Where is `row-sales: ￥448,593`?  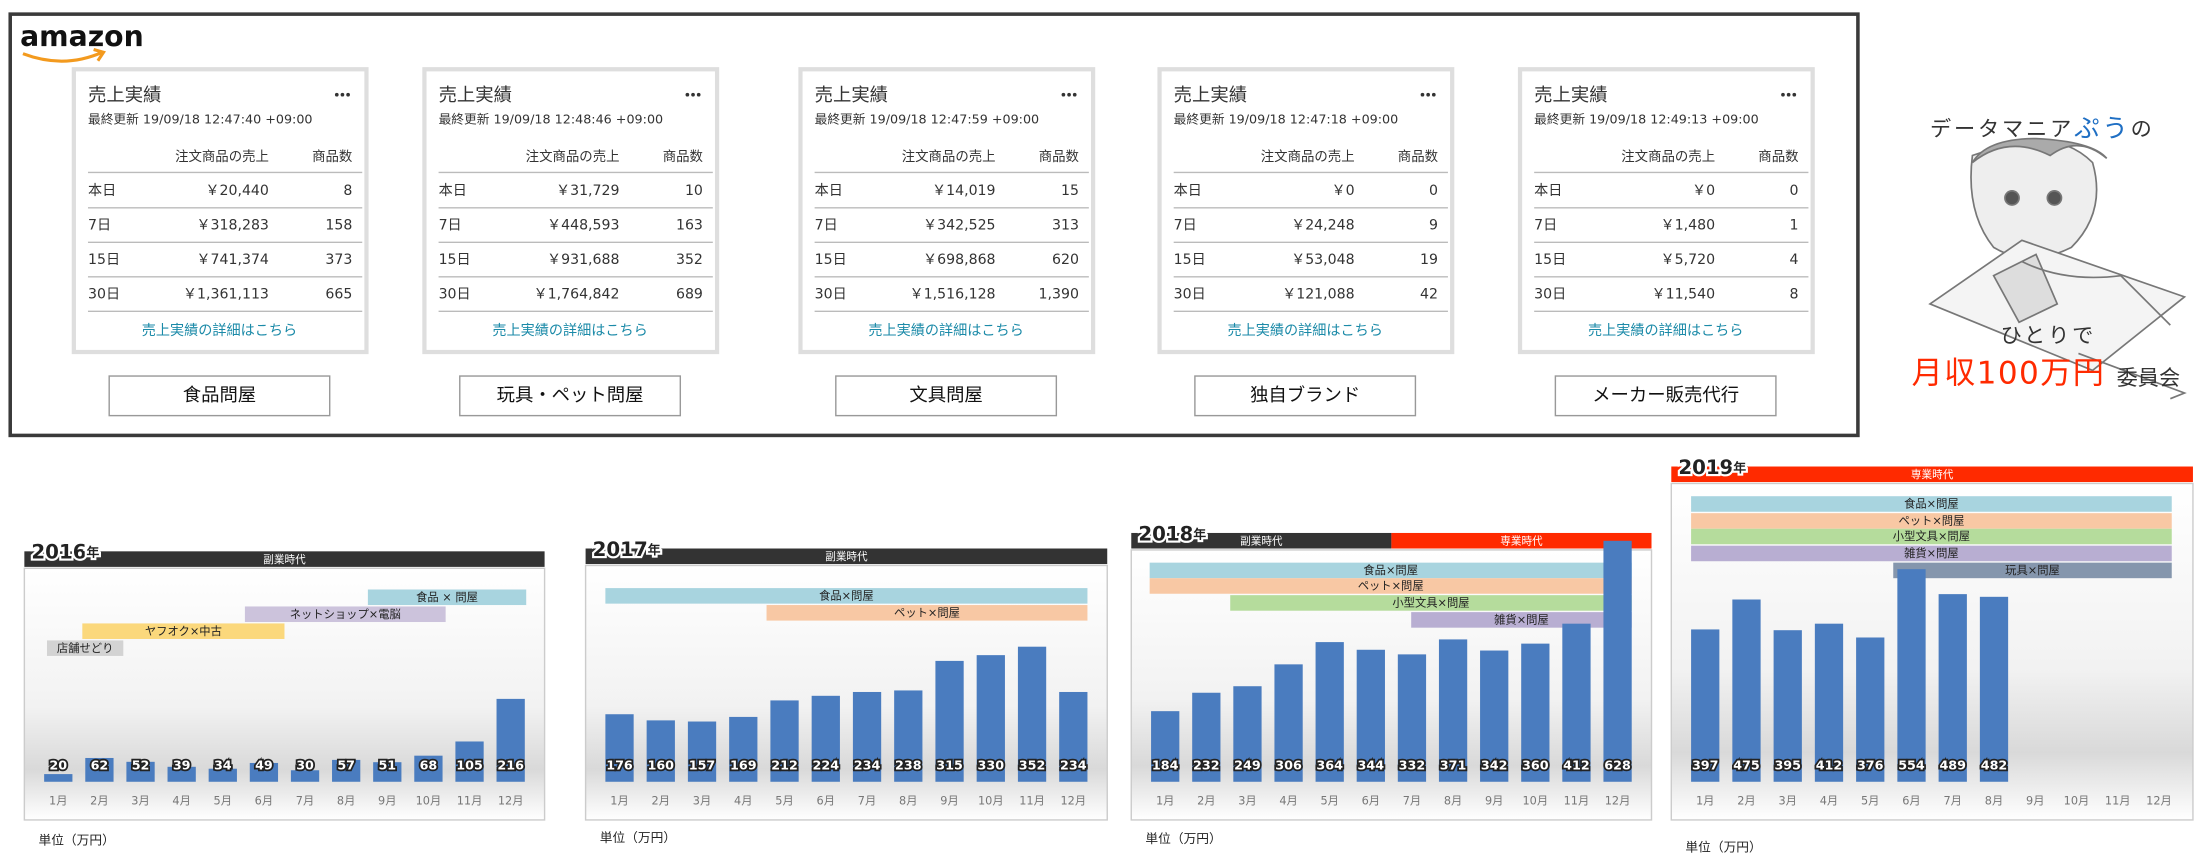 row-sales: ￥448,593 is located at coordinates (583, 225).